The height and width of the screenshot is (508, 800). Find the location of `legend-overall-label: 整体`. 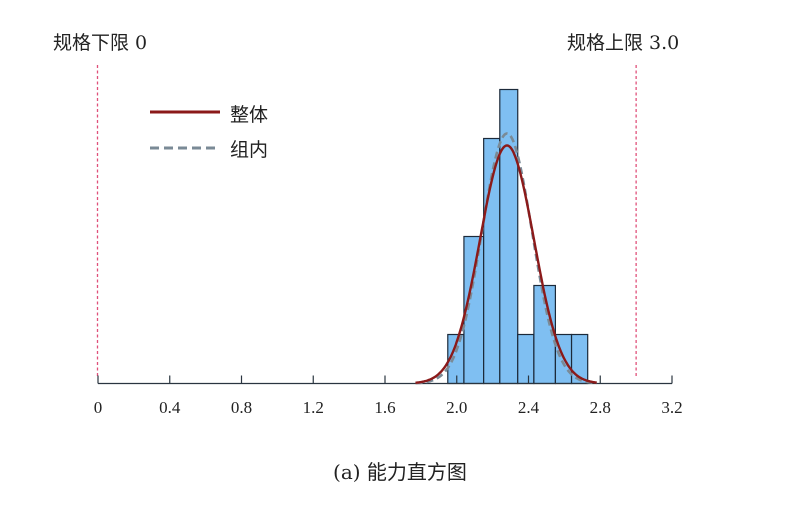

legend-overall-label: 整体 is located at coordinates (249, 115).